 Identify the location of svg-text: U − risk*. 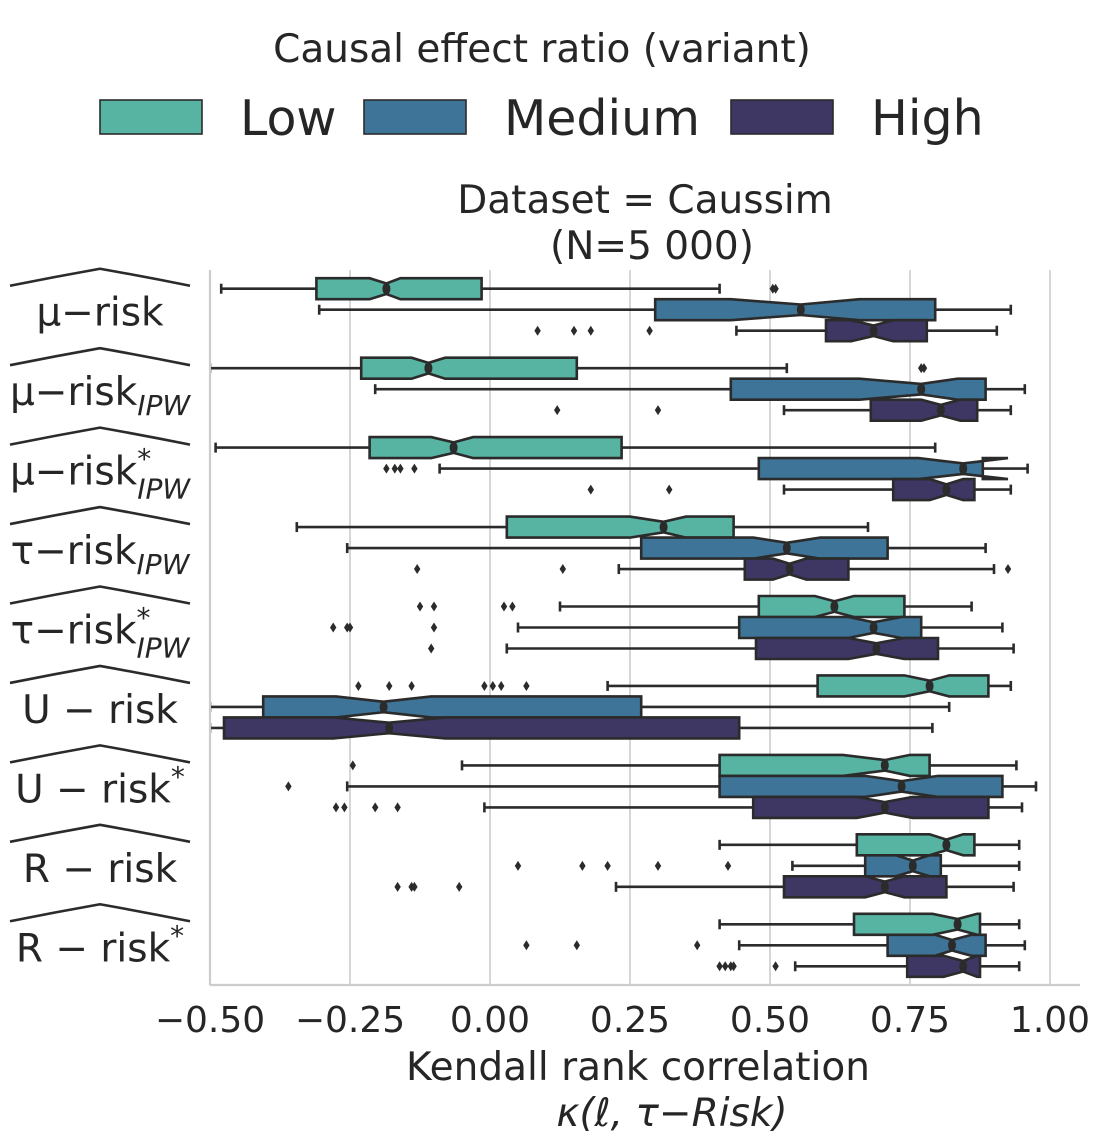
(100, 786).